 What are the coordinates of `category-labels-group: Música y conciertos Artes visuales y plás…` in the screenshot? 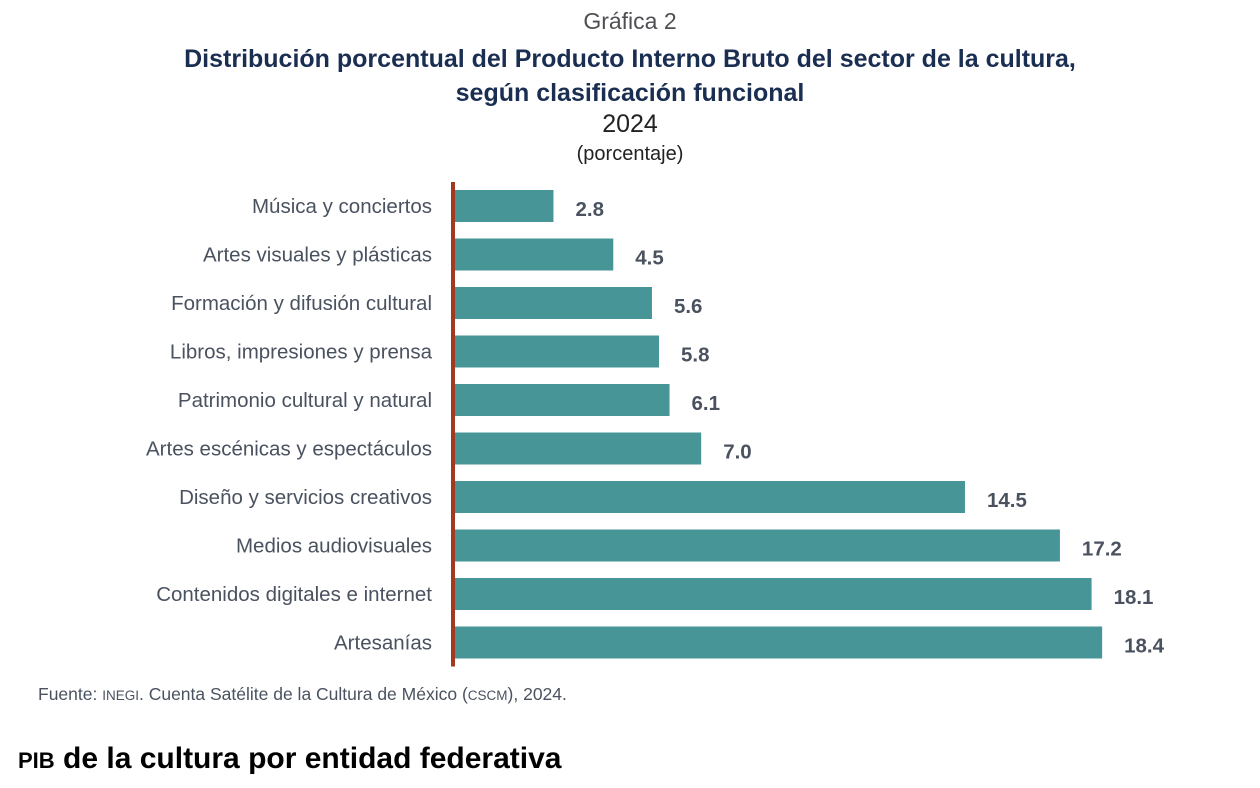 It's located at (289, 425).